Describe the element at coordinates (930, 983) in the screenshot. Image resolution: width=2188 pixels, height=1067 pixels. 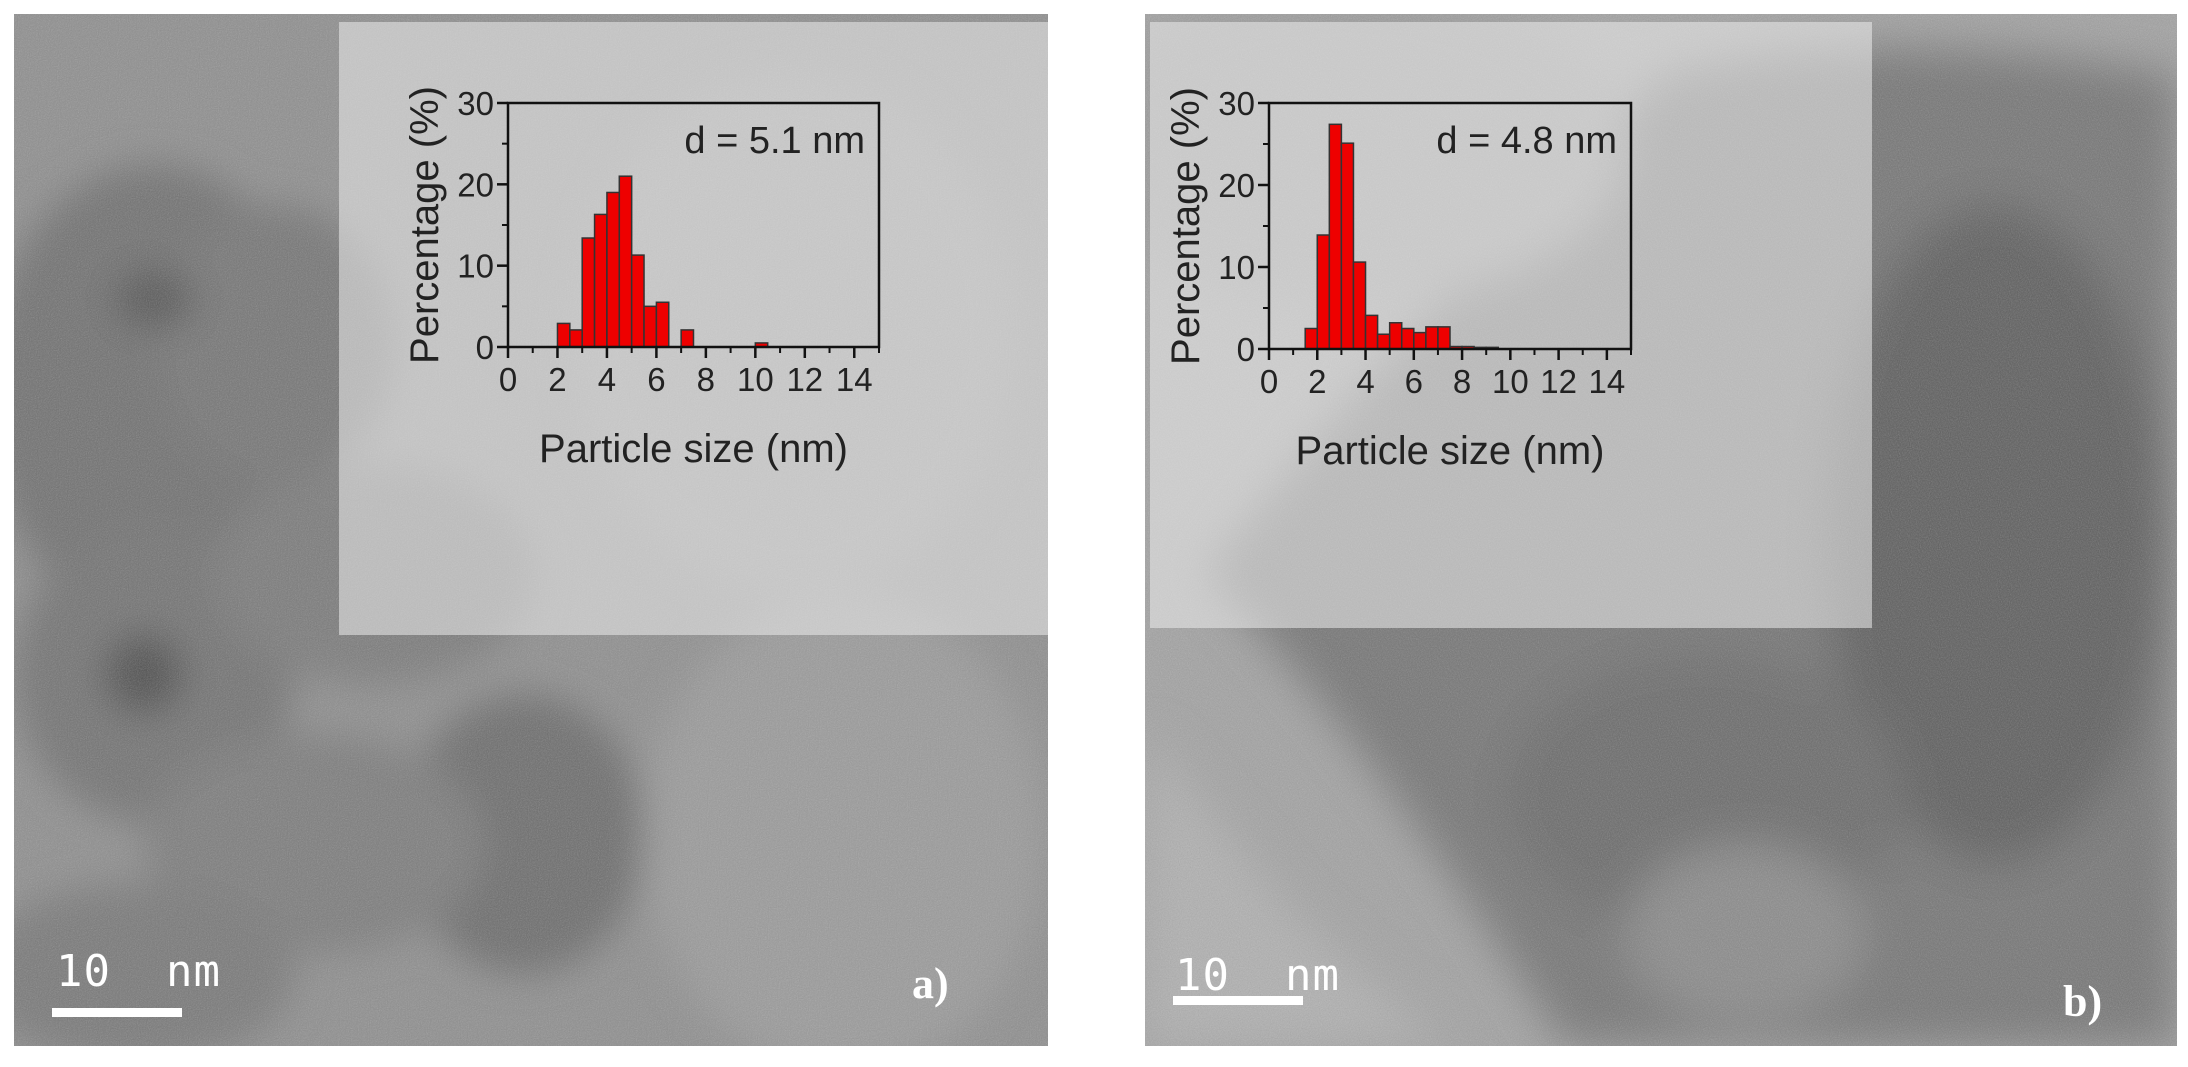
I see `panel-label-a: a)` at that location.